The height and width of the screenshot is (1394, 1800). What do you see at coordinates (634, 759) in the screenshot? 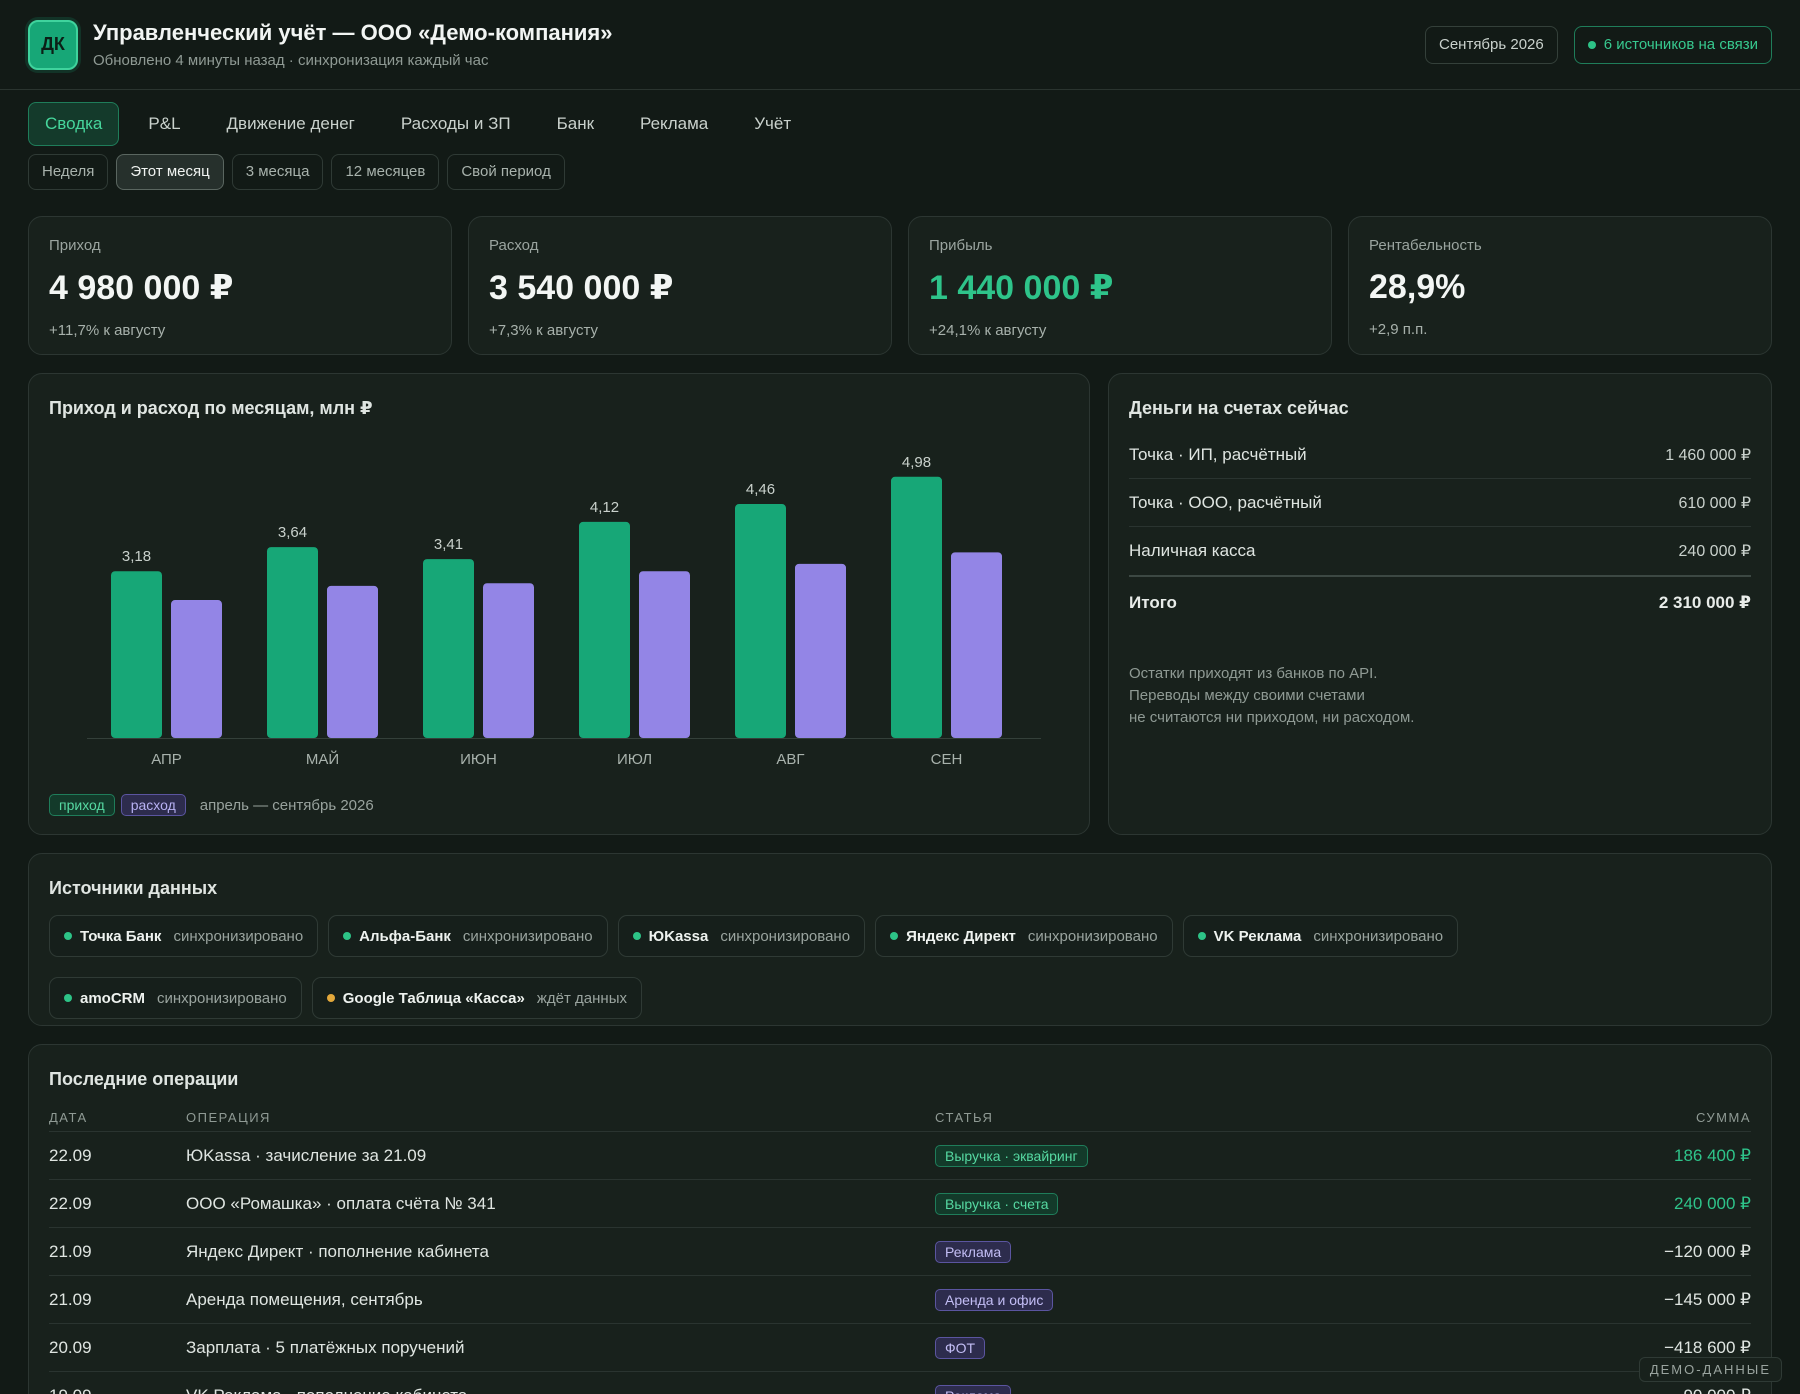
I see `x-tick-label: ИЮЛ` at bounding box center [634, 759].